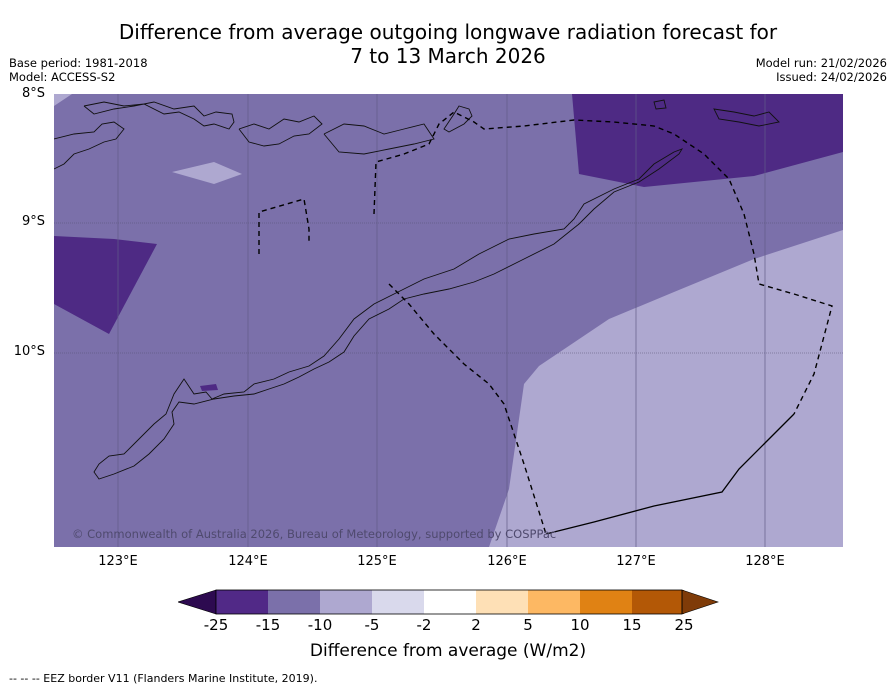  I want to click on colorbar-tick: 5, so click(528, 625).